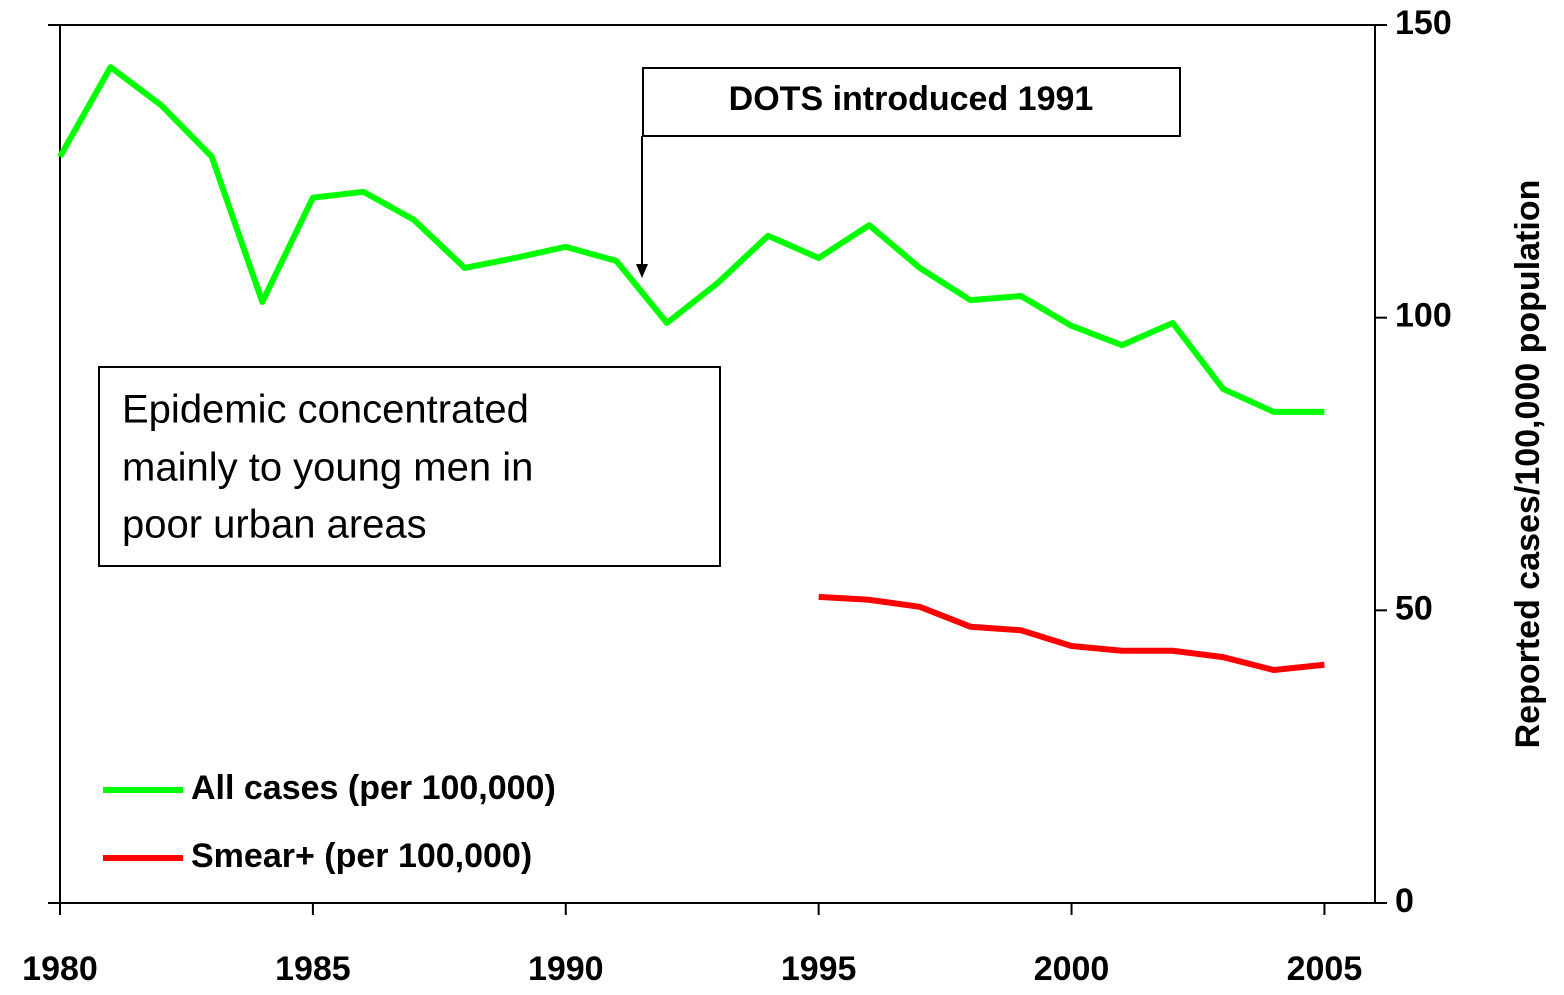  I want to click on legend-label: Smear+ (per 100,000), so click(361, 856).